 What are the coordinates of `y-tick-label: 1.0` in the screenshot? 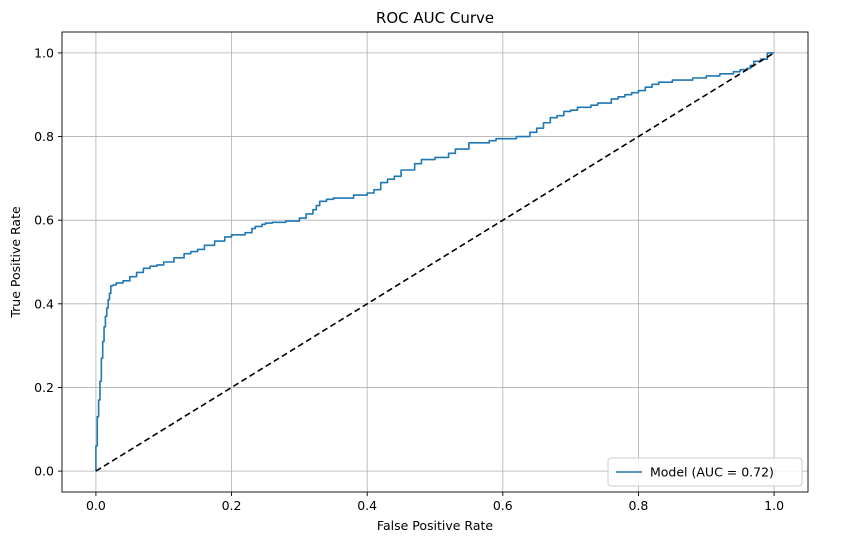 It's located at (44, 52).